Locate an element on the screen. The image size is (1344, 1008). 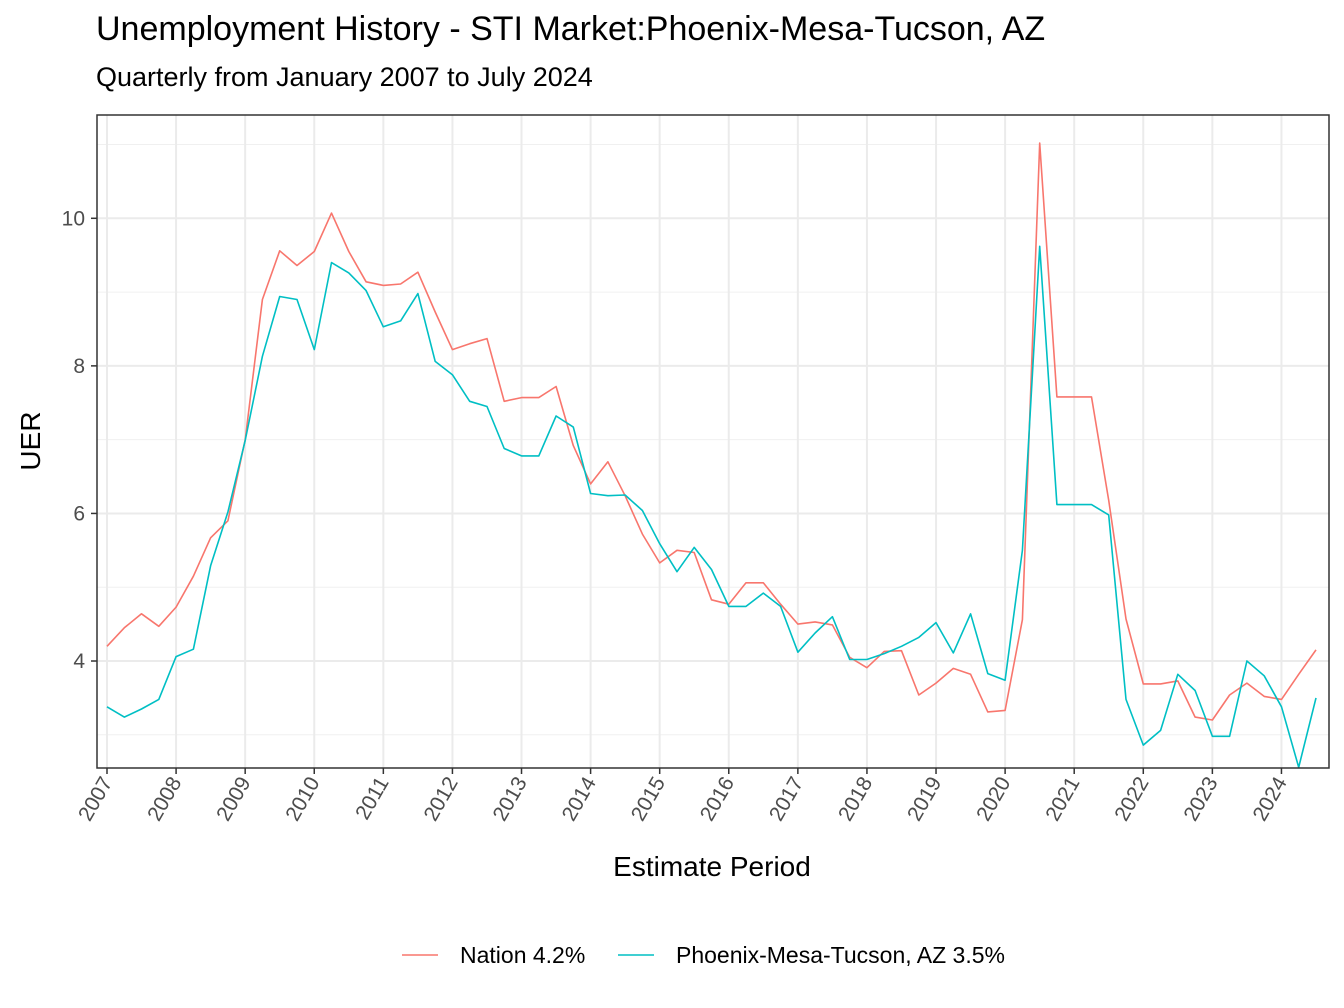
x-tick-label: 2009 is located at coordinates (233, 799).